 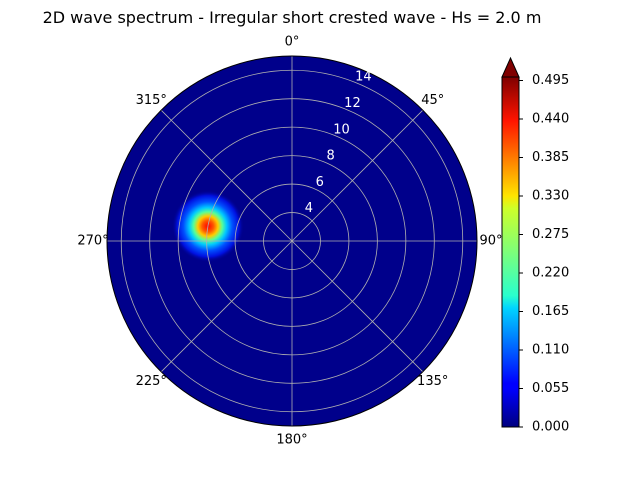 What do you see at coordinates (550, 350) in the screenshot?
I see `colorbar-tick-label: 0.110` at bounding box center [550, 350].